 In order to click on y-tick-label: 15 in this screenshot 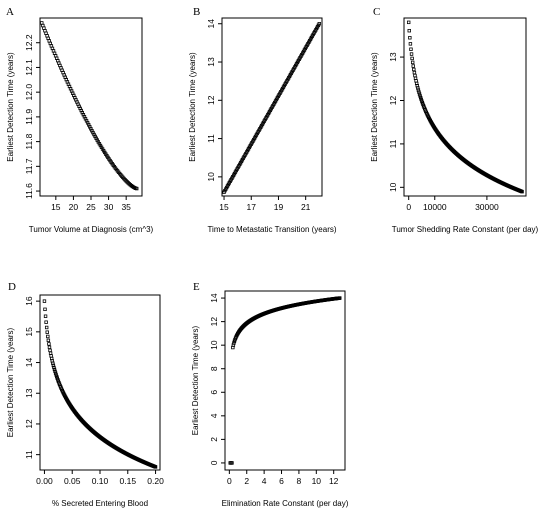, I will do `click(29, 332)`.